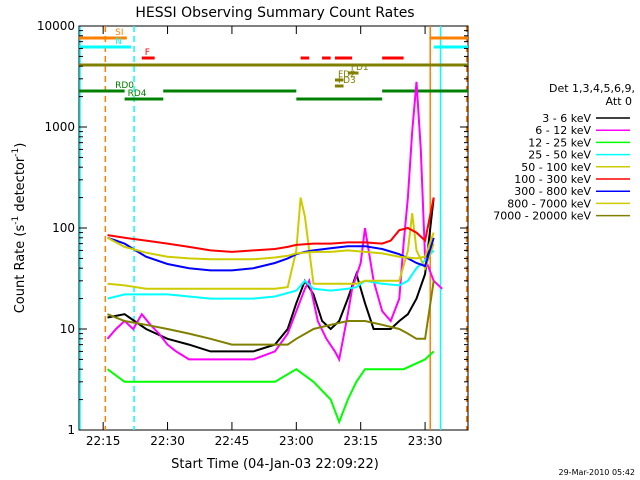  What do you see at coordinates (549, 203) in the screenshot?
I see `legend-label-7: 800 - 7000 keV` at bounding box center [549, 203].